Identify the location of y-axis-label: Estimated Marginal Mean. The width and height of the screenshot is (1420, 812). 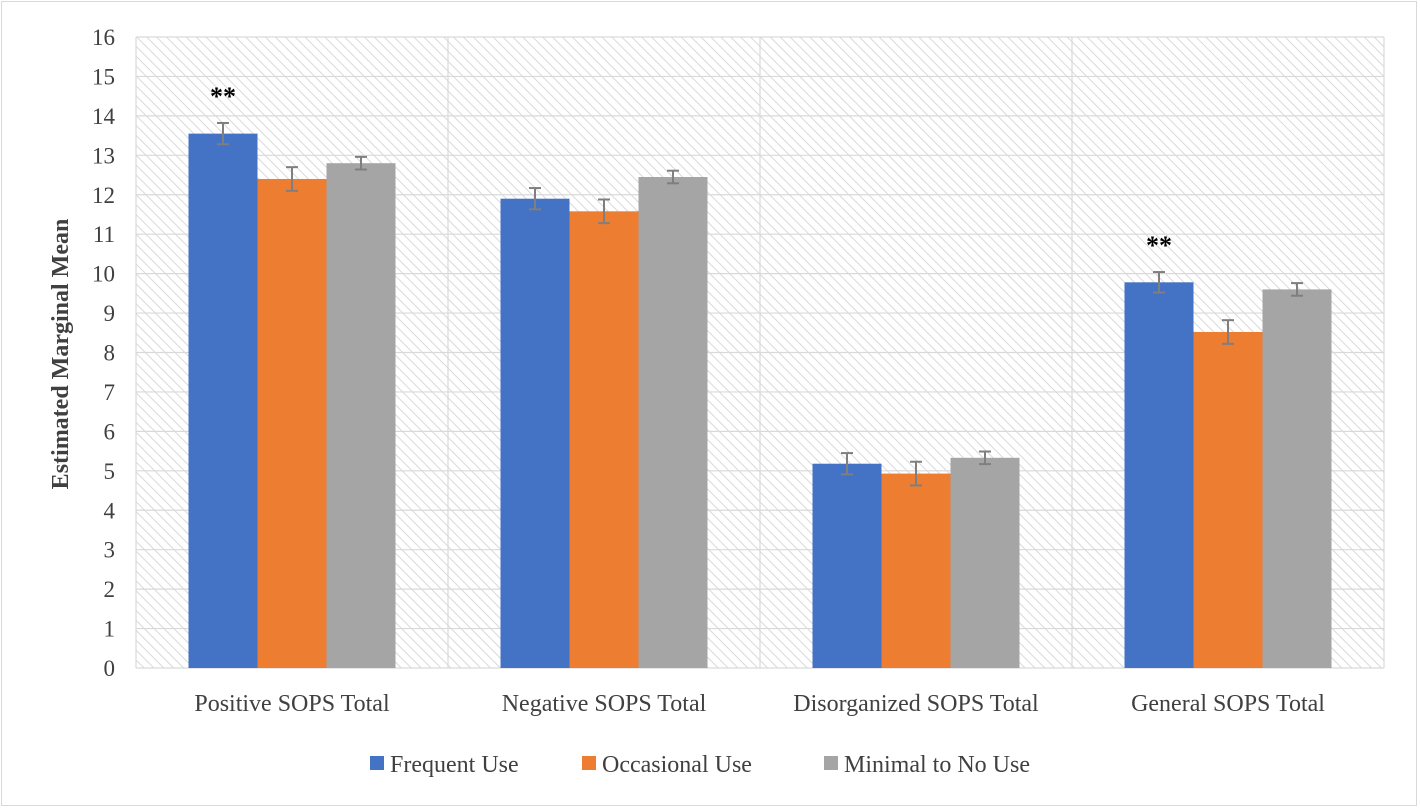
(61, 354).